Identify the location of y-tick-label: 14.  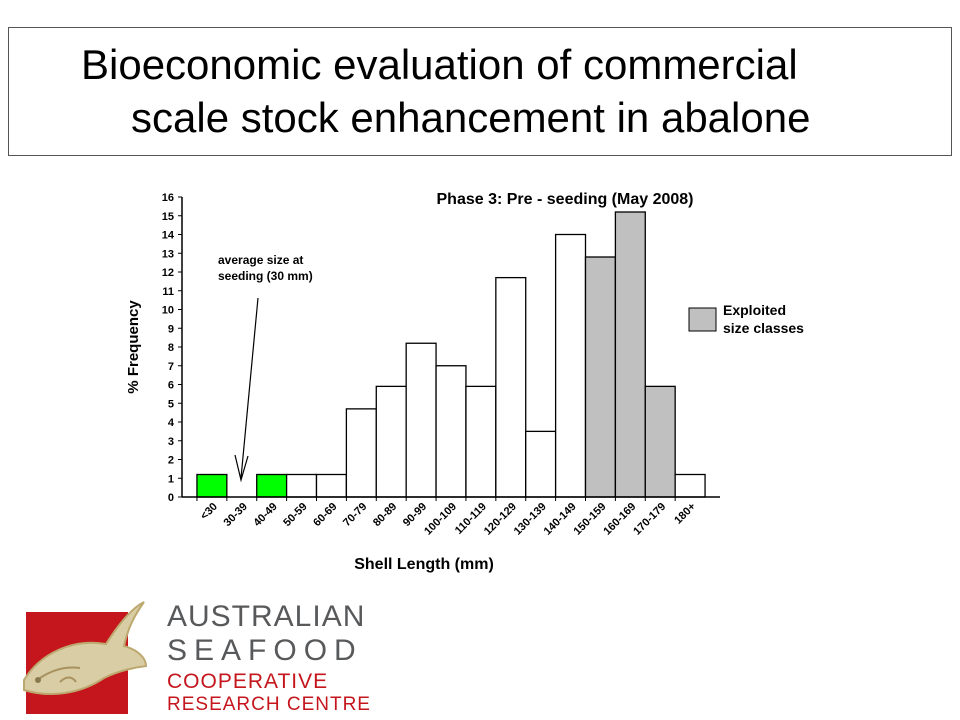
(168, 236).